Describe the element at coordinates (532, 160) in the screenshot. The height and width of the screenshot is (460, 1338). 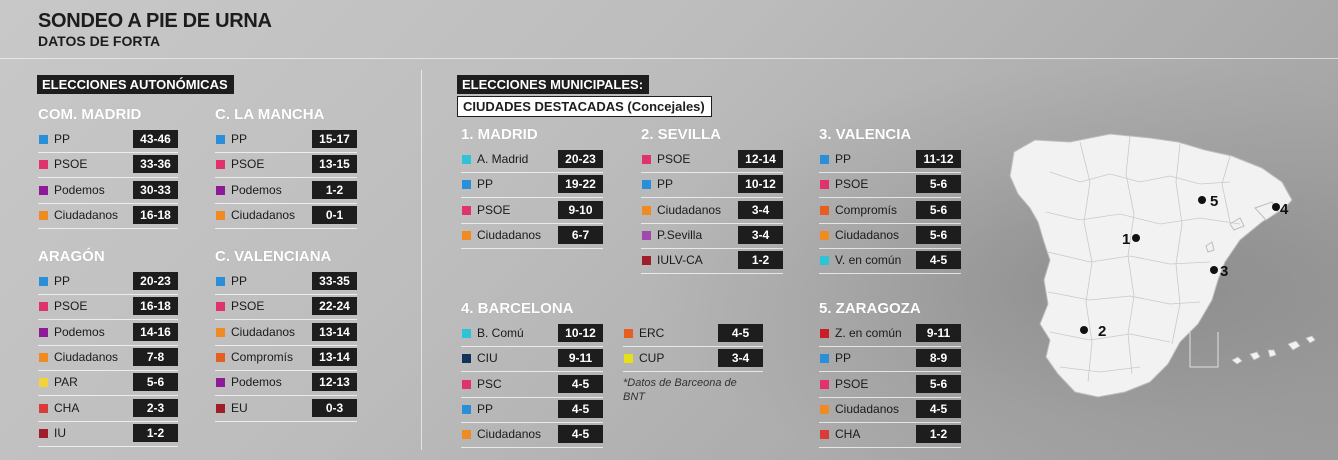
I see `result-row: A. Madrid 20-23` at that location.